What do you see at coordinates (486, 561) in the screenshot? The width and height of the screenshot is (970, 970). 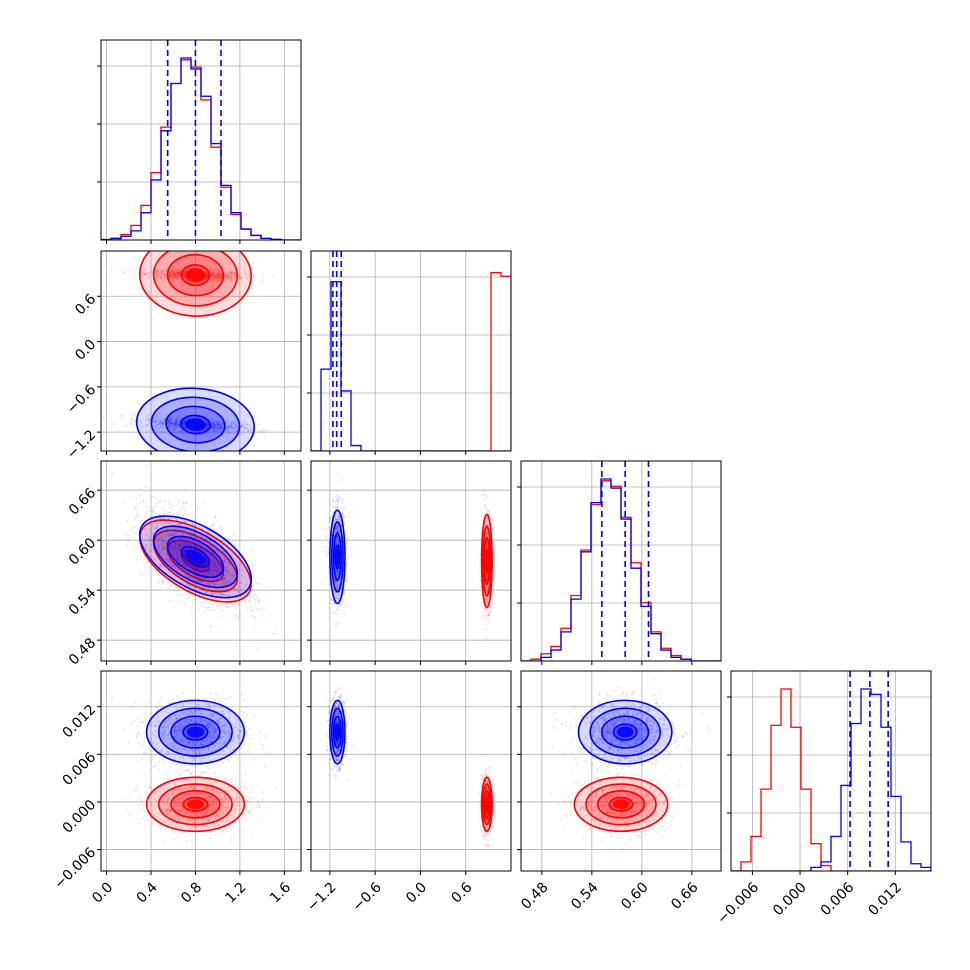 I see `density-peak` at bounding box center [486, 561].